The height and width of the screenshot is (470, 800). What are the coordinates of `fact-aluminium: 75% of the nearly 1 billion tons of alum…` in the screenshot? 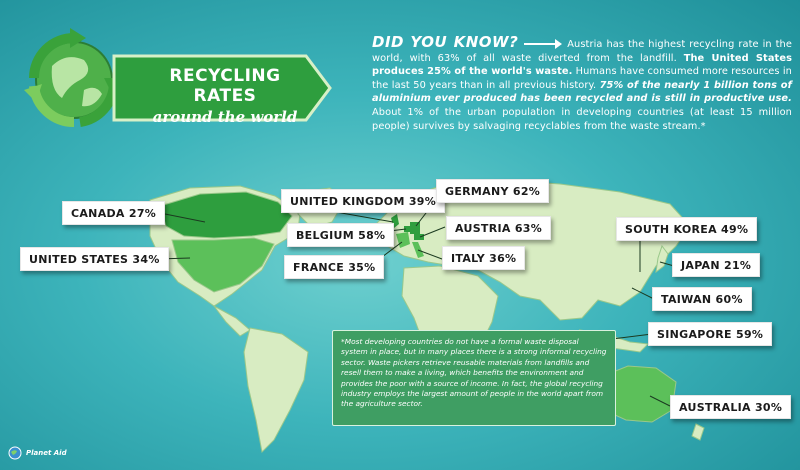 It's located at (582, 92).